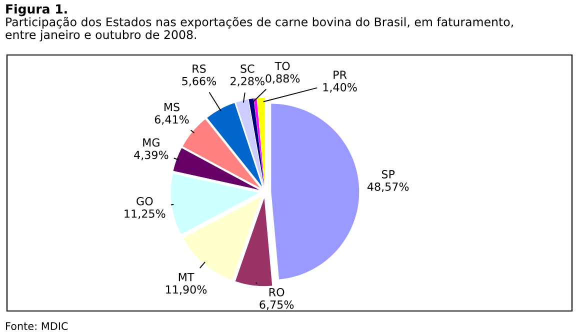  Describe the element at coordinates (283, 79) in the screenshot. I see `data-label: 0,88%` at that location.